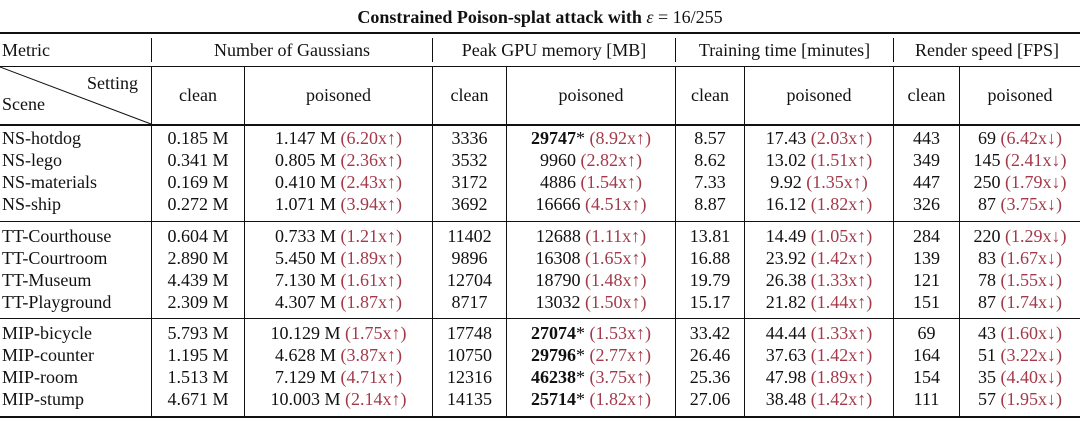  What do you see at coordinates (338, 333) in the screenshot?
I see `poisoned-cell-gauss: 10.129 M (1.75x↑)` at bounding box center [338, 333].